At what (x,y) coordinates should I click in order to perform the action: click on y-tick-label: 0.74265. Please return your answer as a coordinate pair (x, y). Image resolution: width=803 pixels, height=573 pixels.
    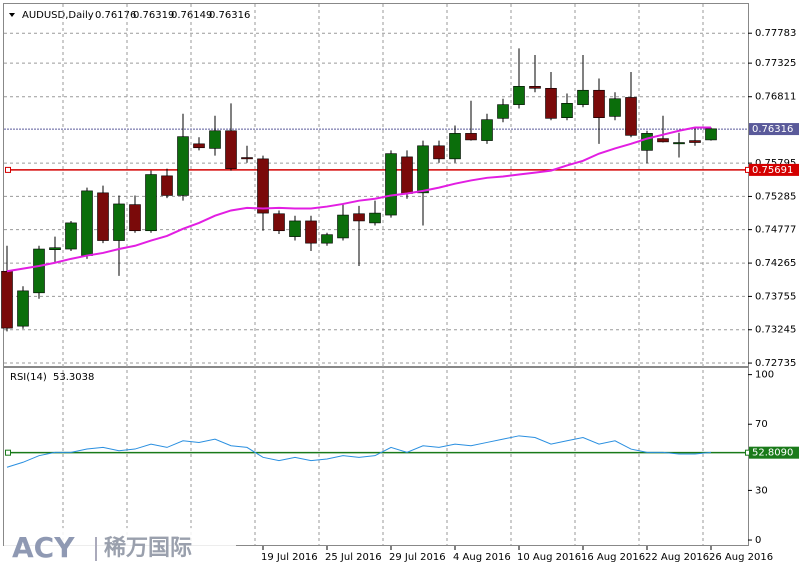
    Looking at the image, I should click on (775, 263).